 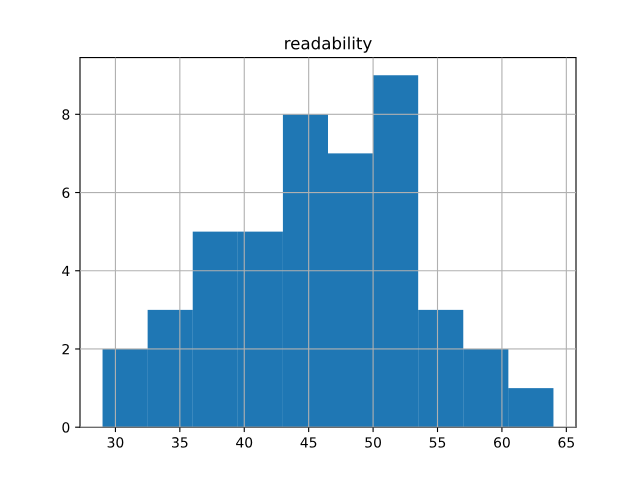 I want to click on x-tick-label: 50, so click(x=373, y=442).